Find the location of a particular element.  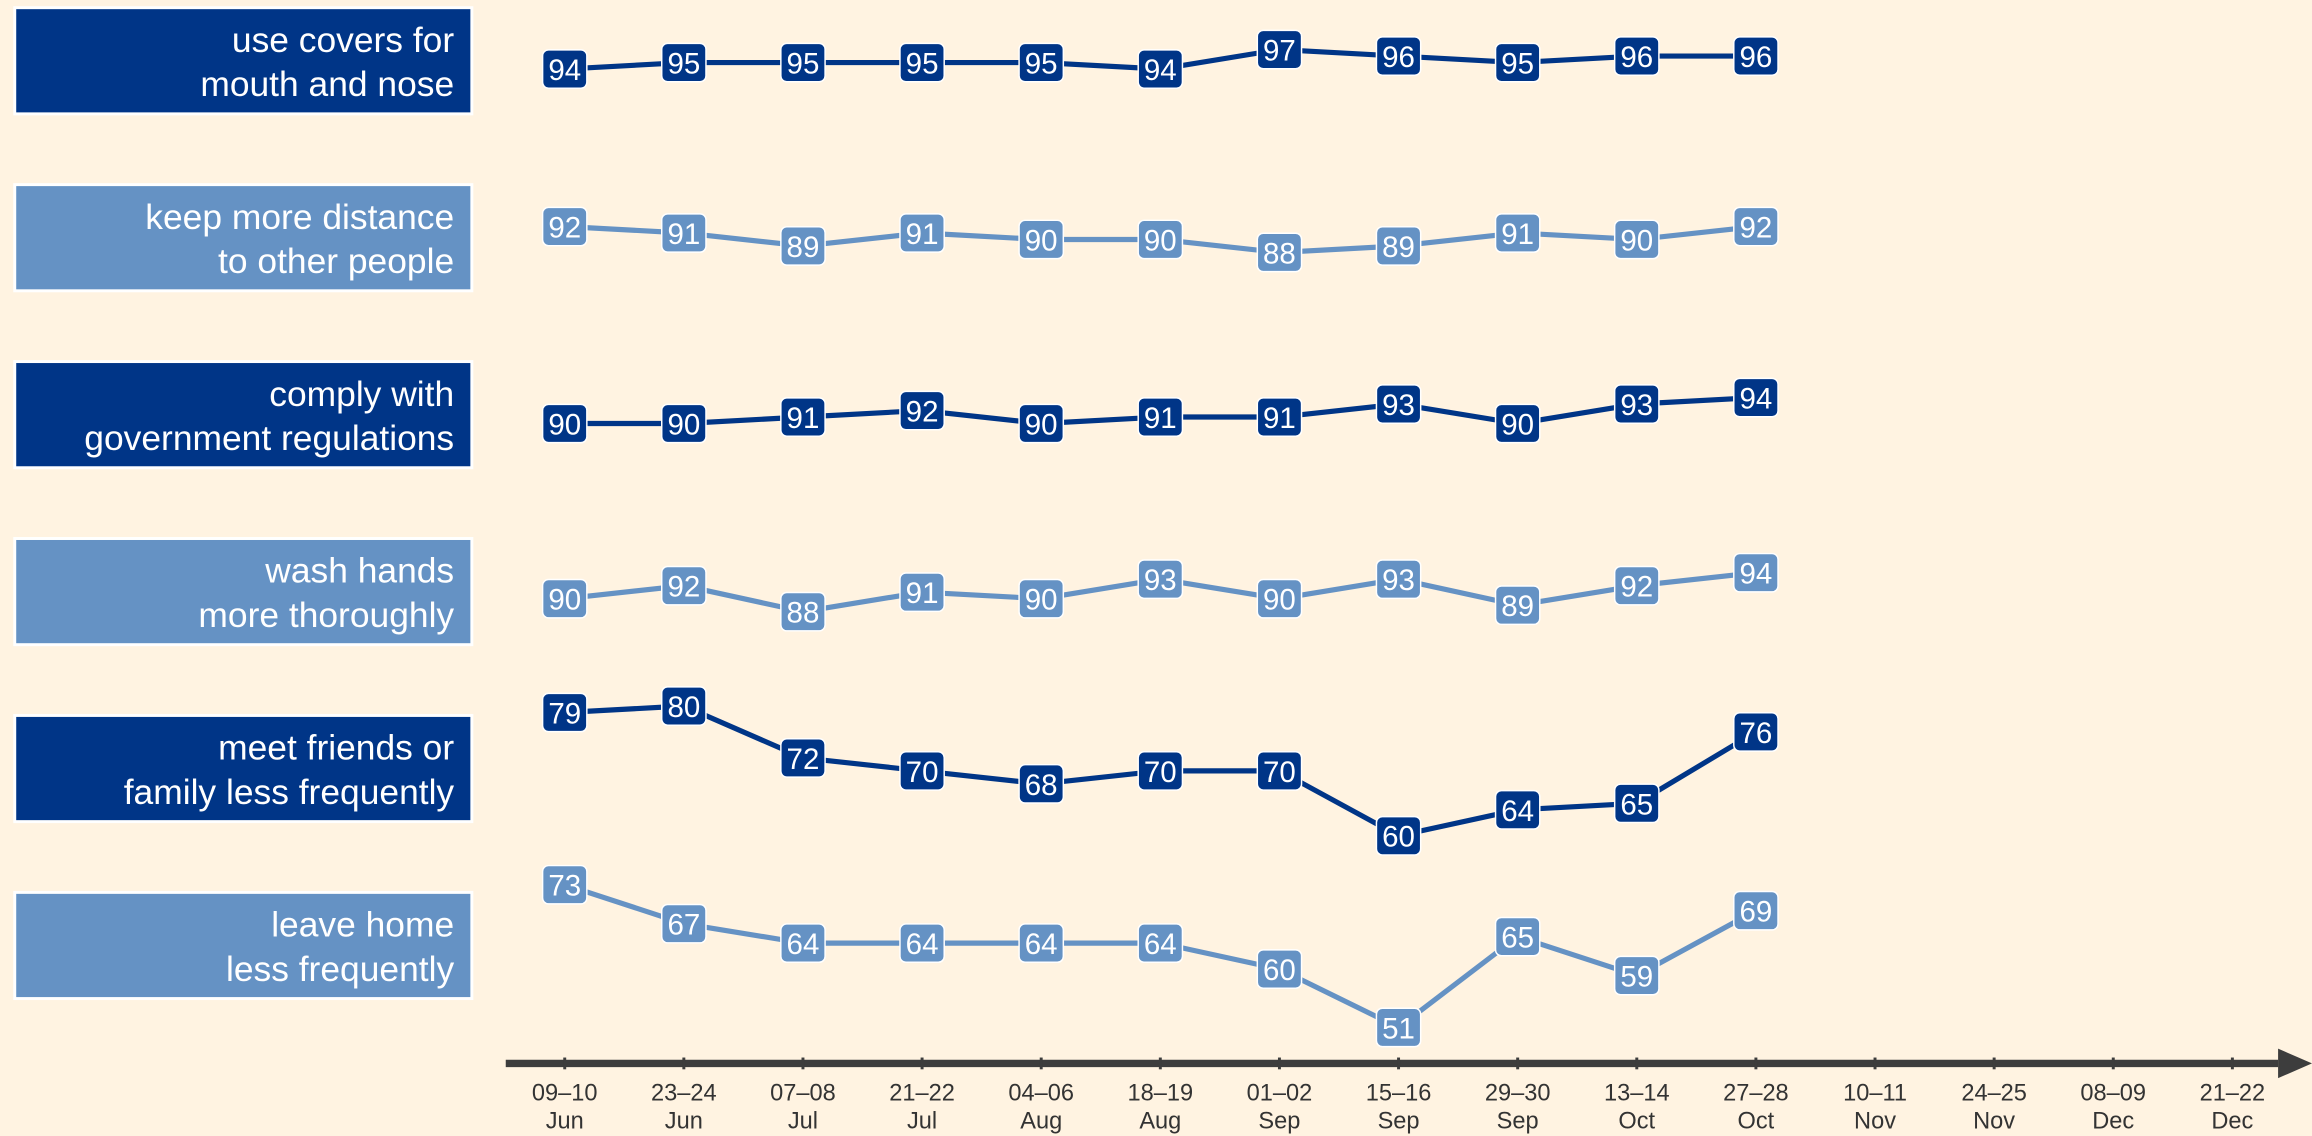

value-label: 68 is located at coordinates (1041, 785).